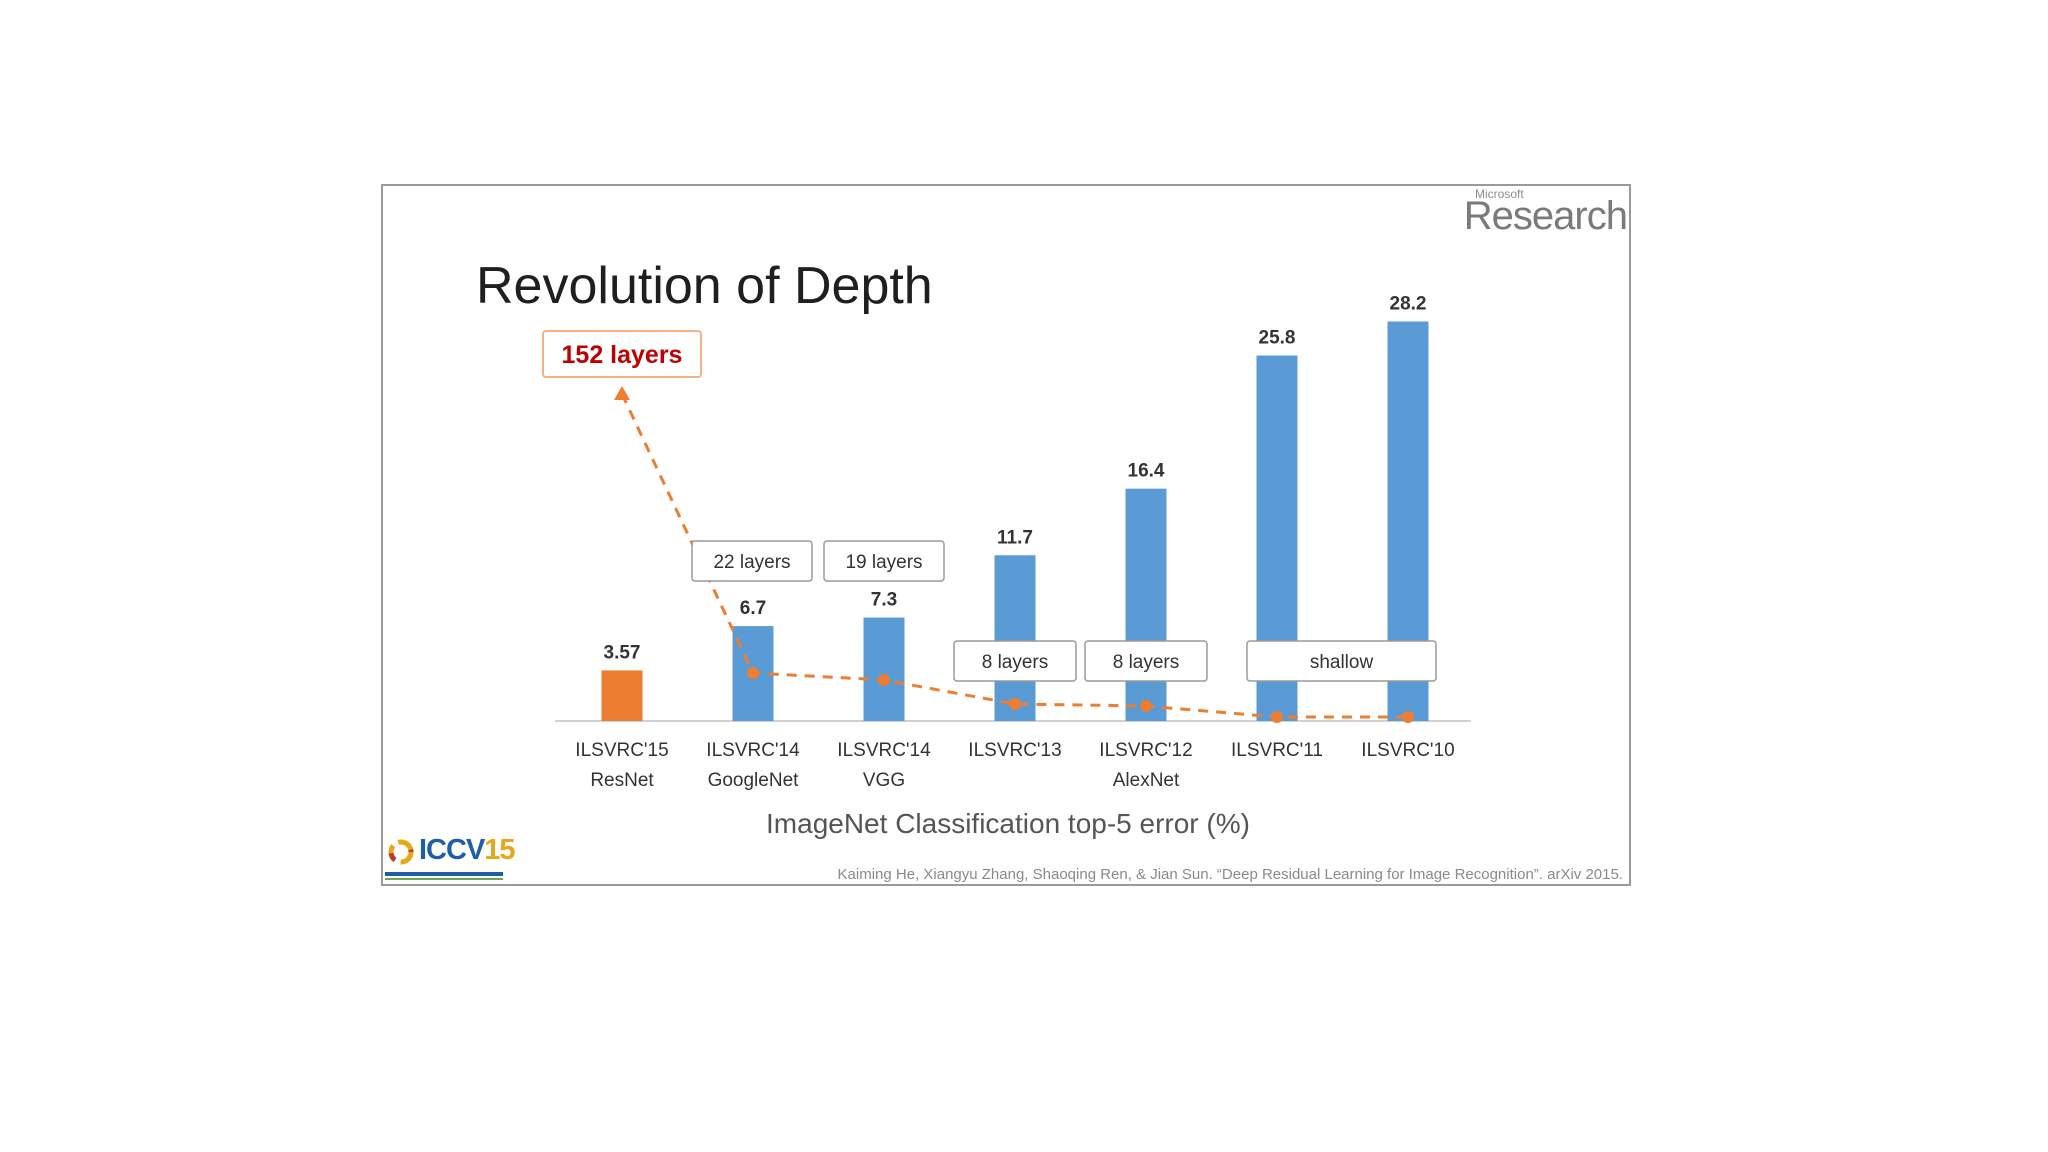 The width and height of the screenshot is (2048, 1152). I want to click on value-label-0: 3.57, so click(622, 652).